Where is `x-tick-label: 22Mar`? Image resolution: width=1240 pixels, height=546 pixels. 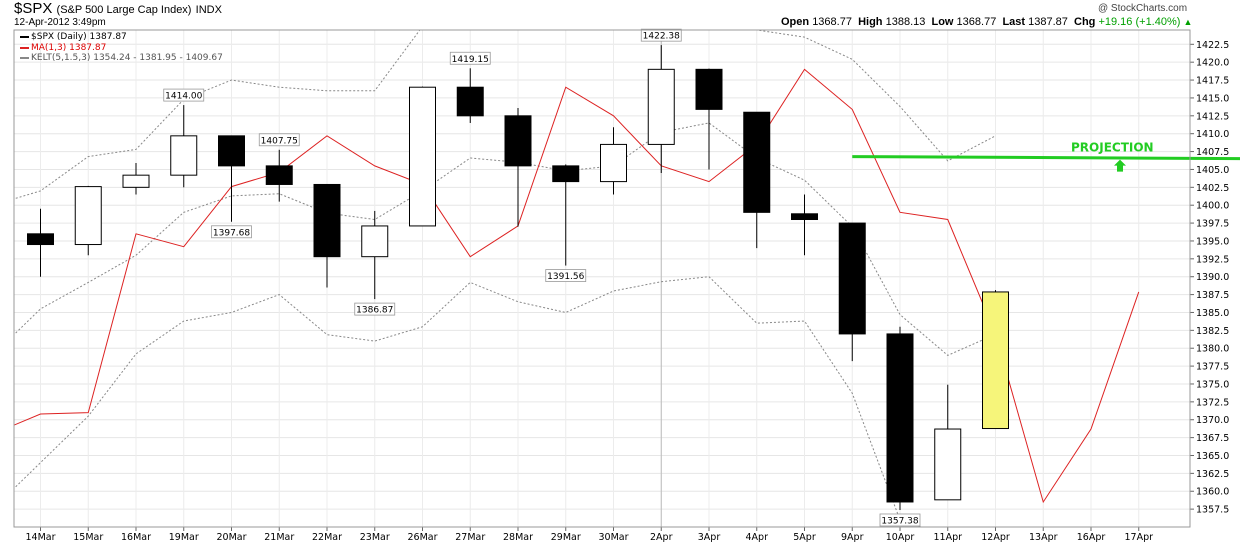 x-tick-label: 22Mar is located at coordinates (327, 537).